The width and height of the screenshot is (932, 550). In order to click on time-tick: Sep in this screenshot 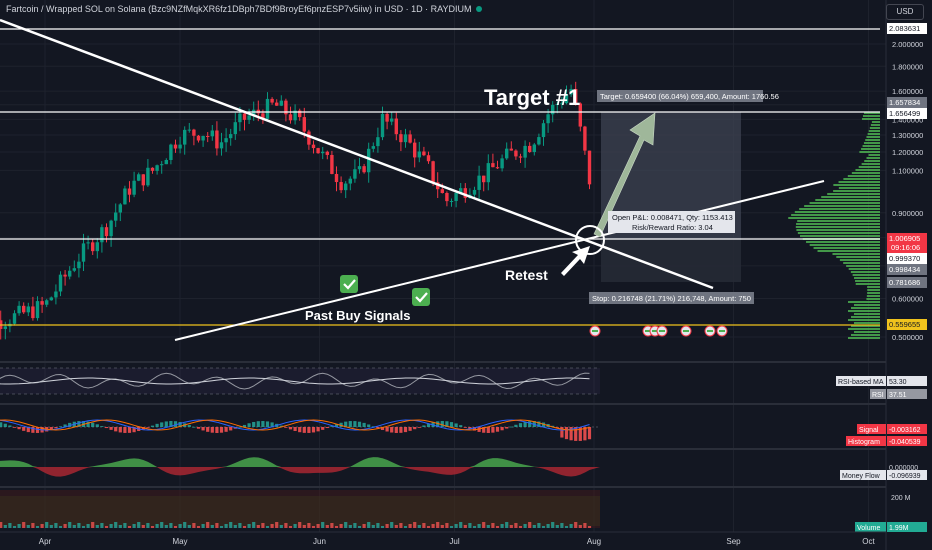, I will do `click(733, 541)`.